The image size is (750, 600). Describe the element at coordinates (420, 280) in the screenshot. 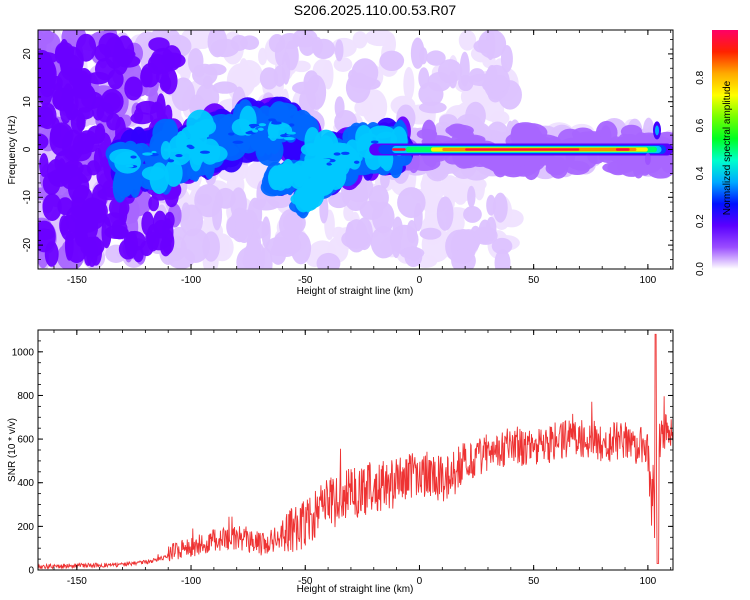

I see `spectrogram-x-tick-label: 0` at that location.